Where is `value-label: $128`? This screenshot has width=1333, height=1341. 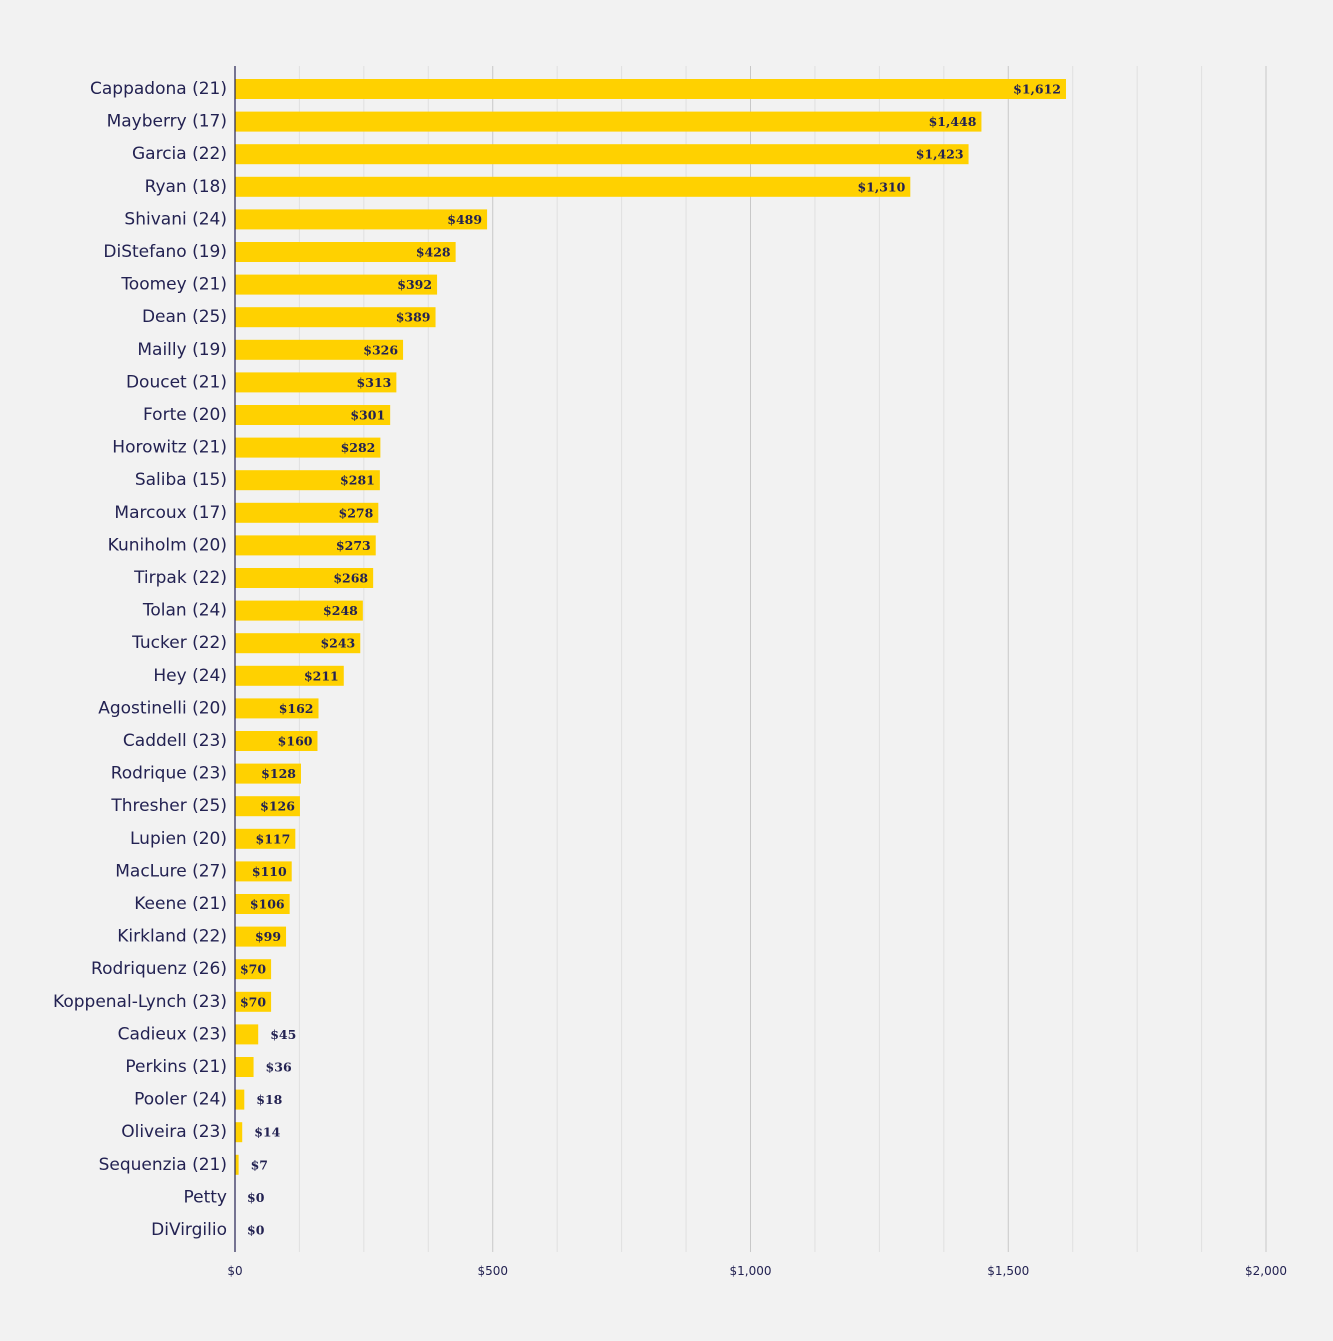
value-label: $128 is located at coordinates (278, 773).